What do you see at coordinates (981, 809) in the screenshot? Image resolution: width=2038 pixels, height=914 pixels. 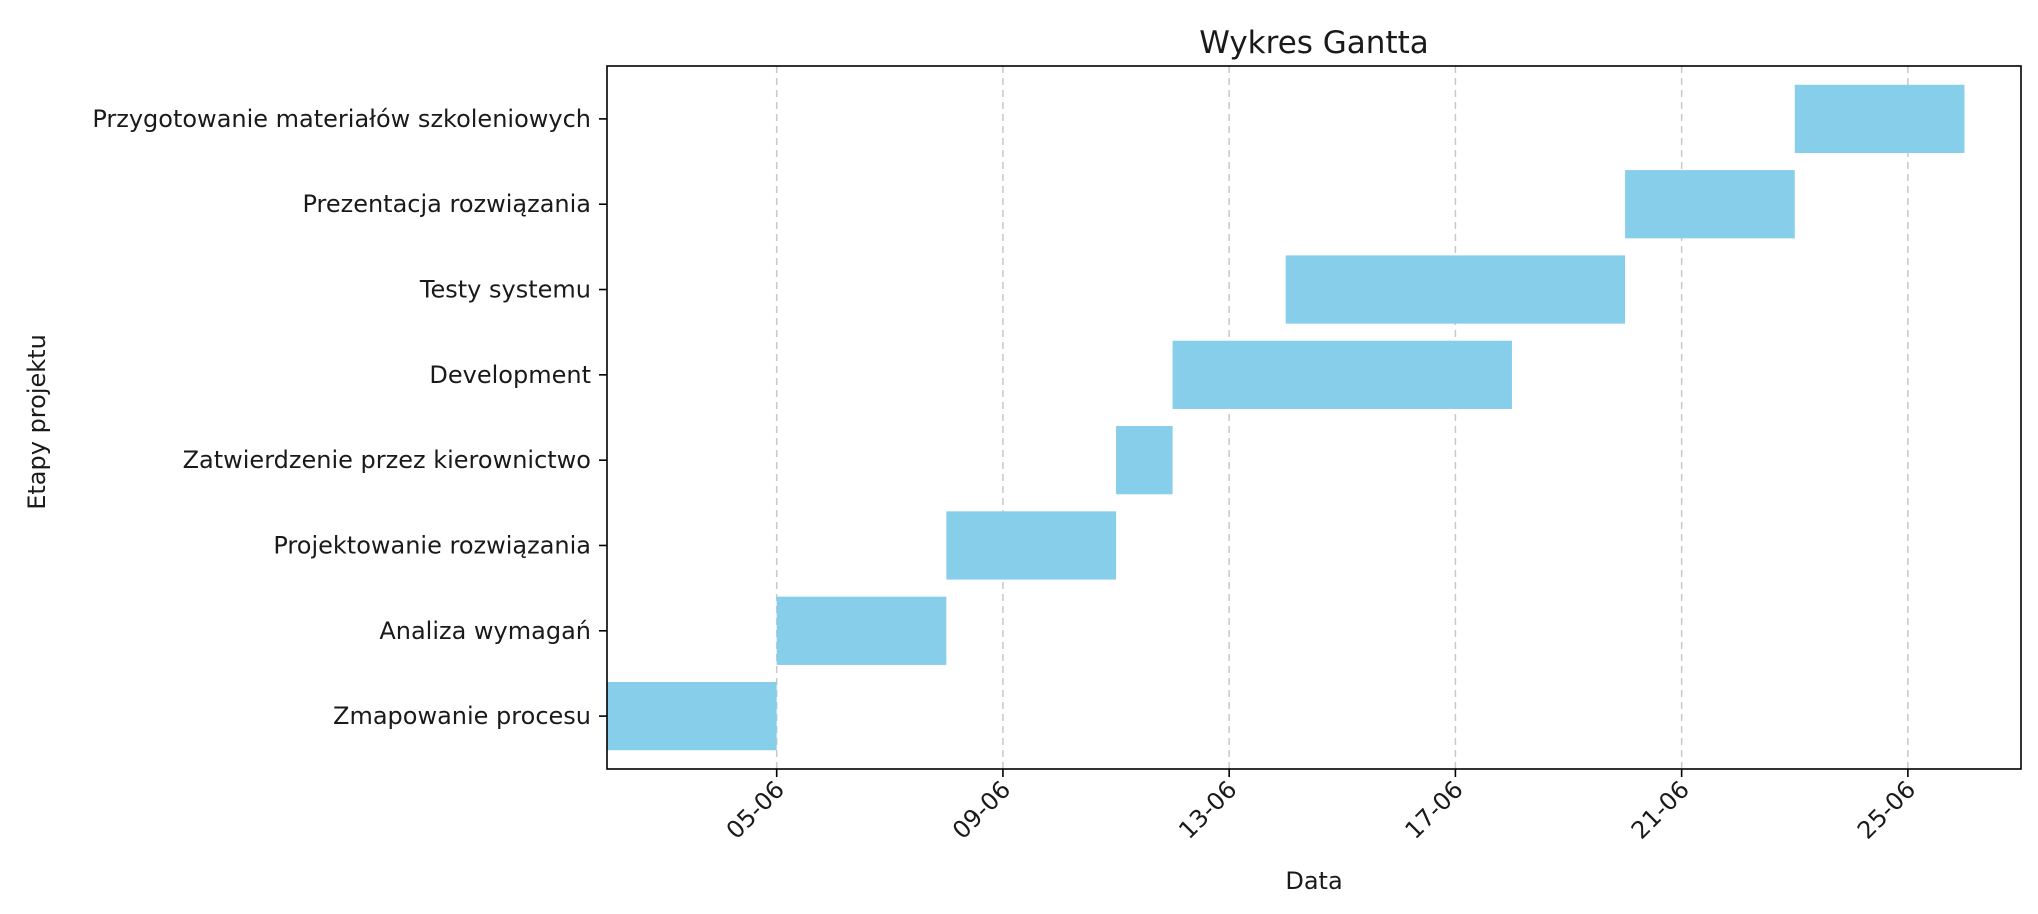 I see `x-tick-label: 09-06` at bounding box center [981, 809].